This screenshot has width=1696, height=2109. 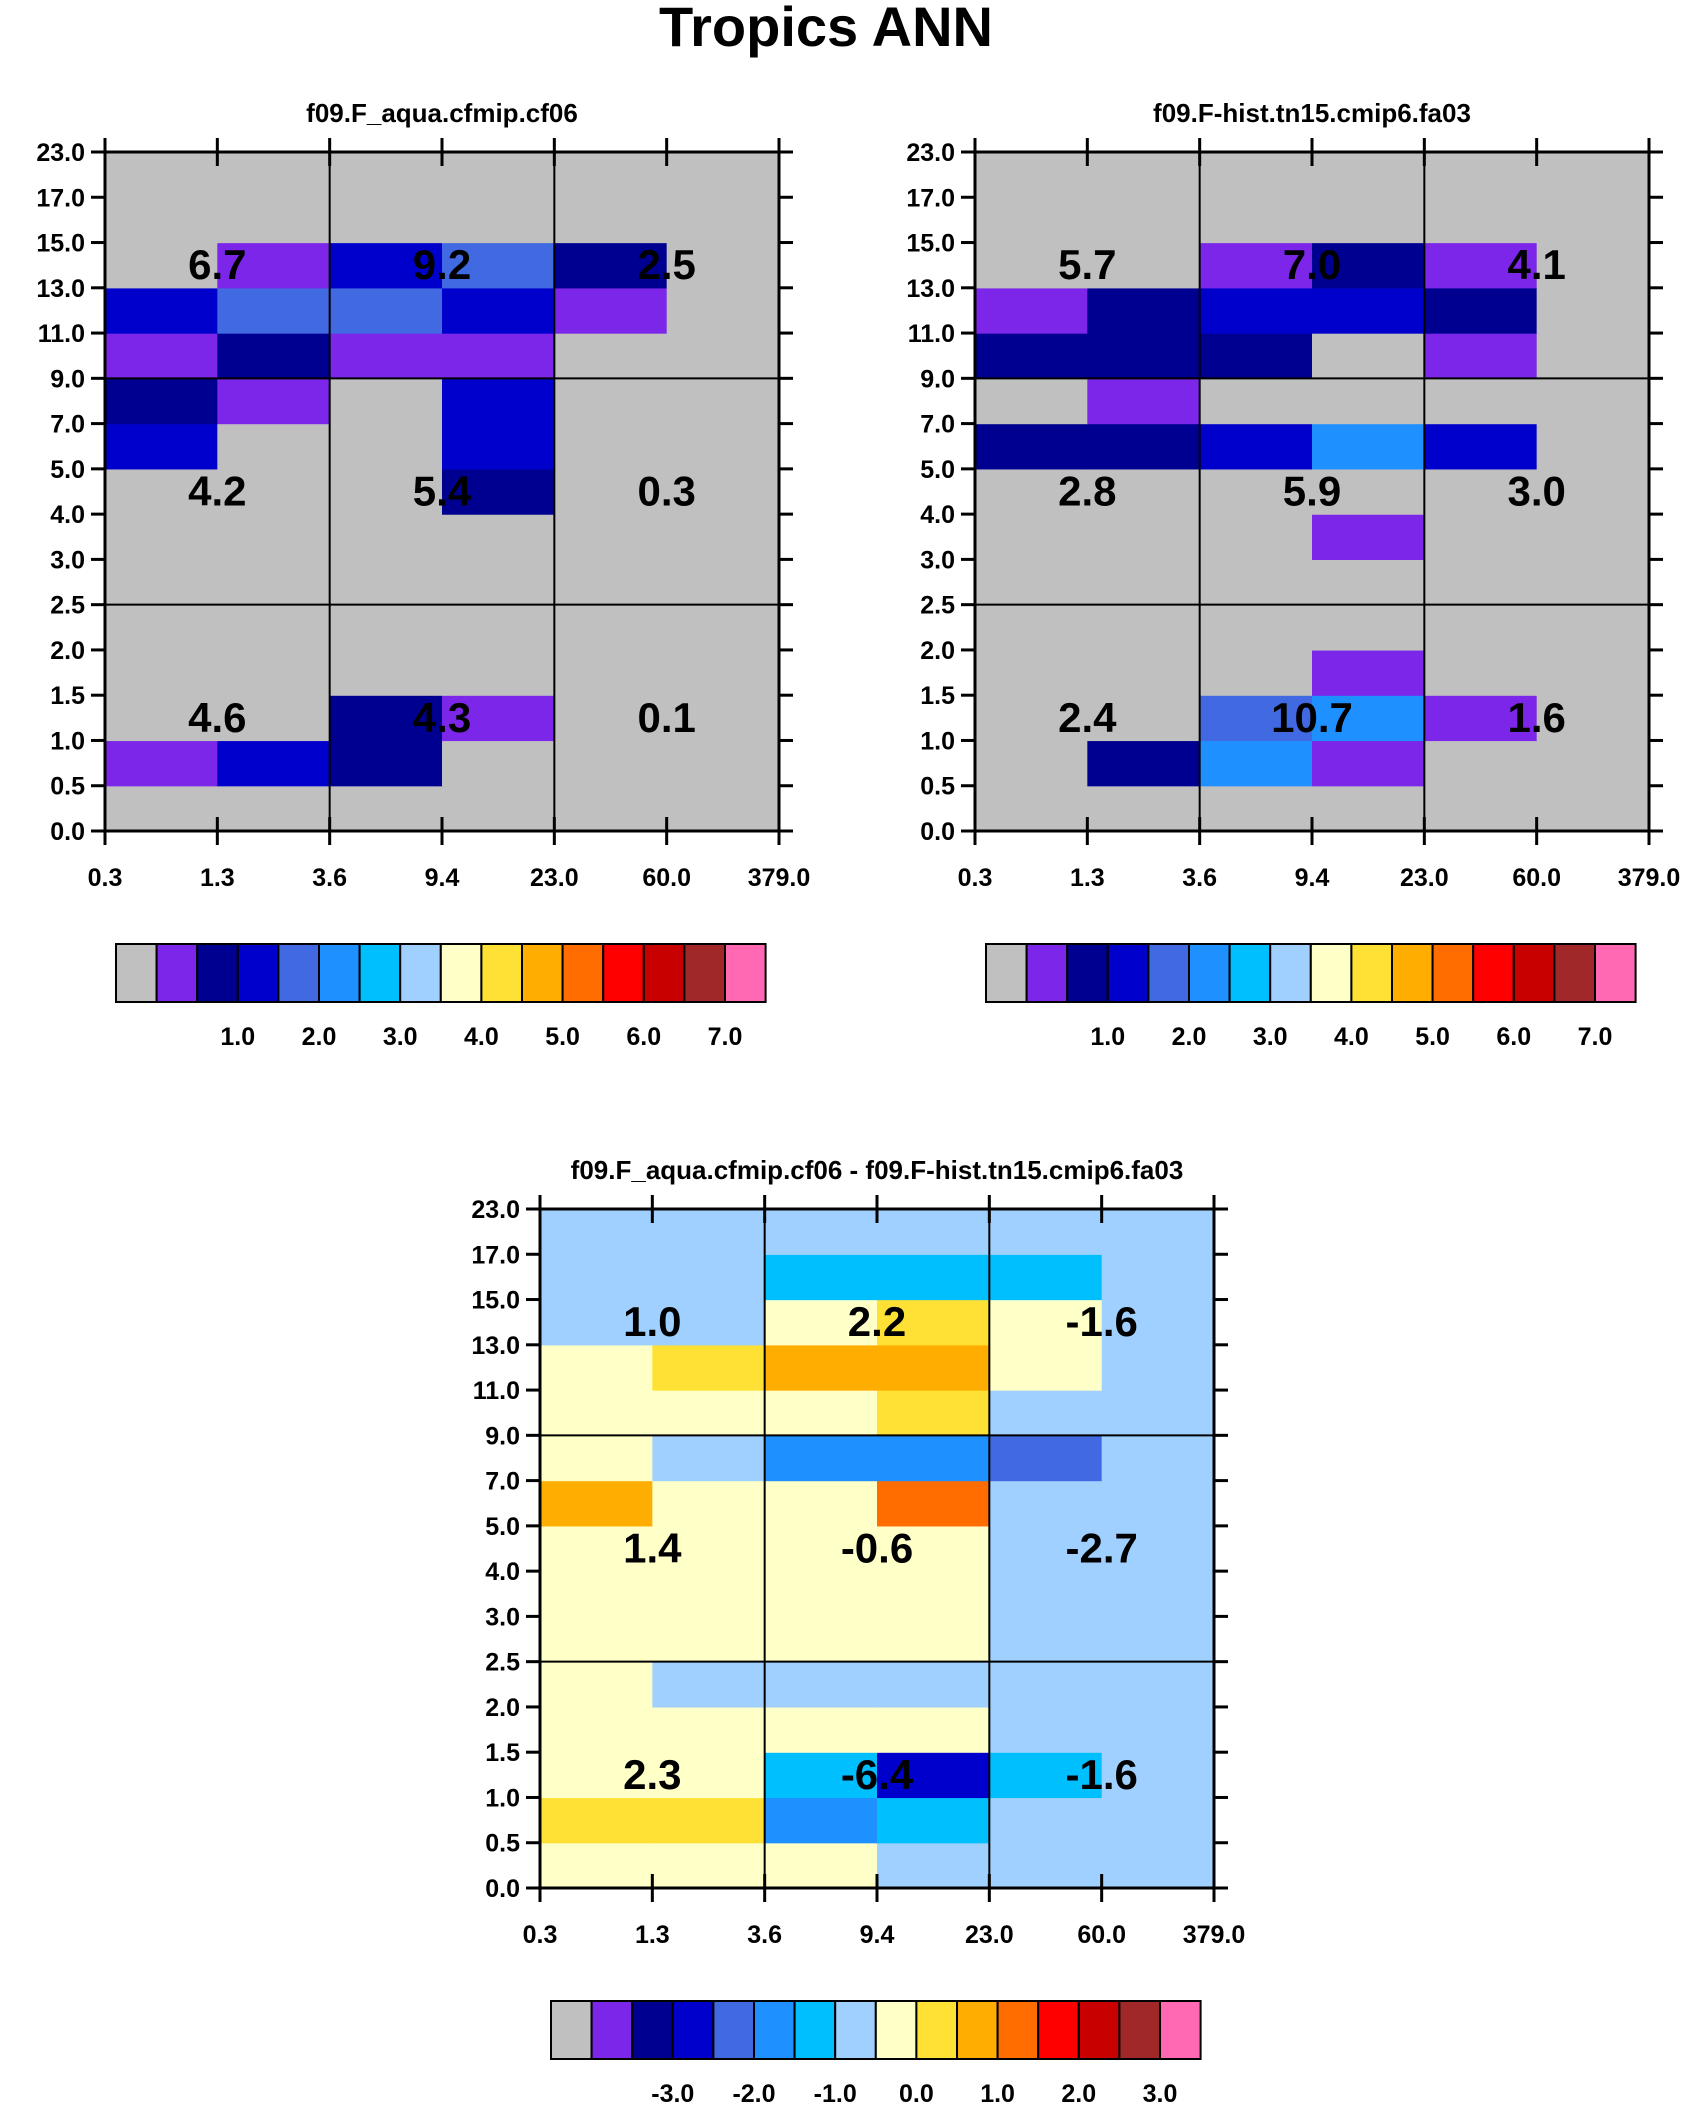 I want to click on x-tick-label: 60.0, so click(x=1101, y=1935).